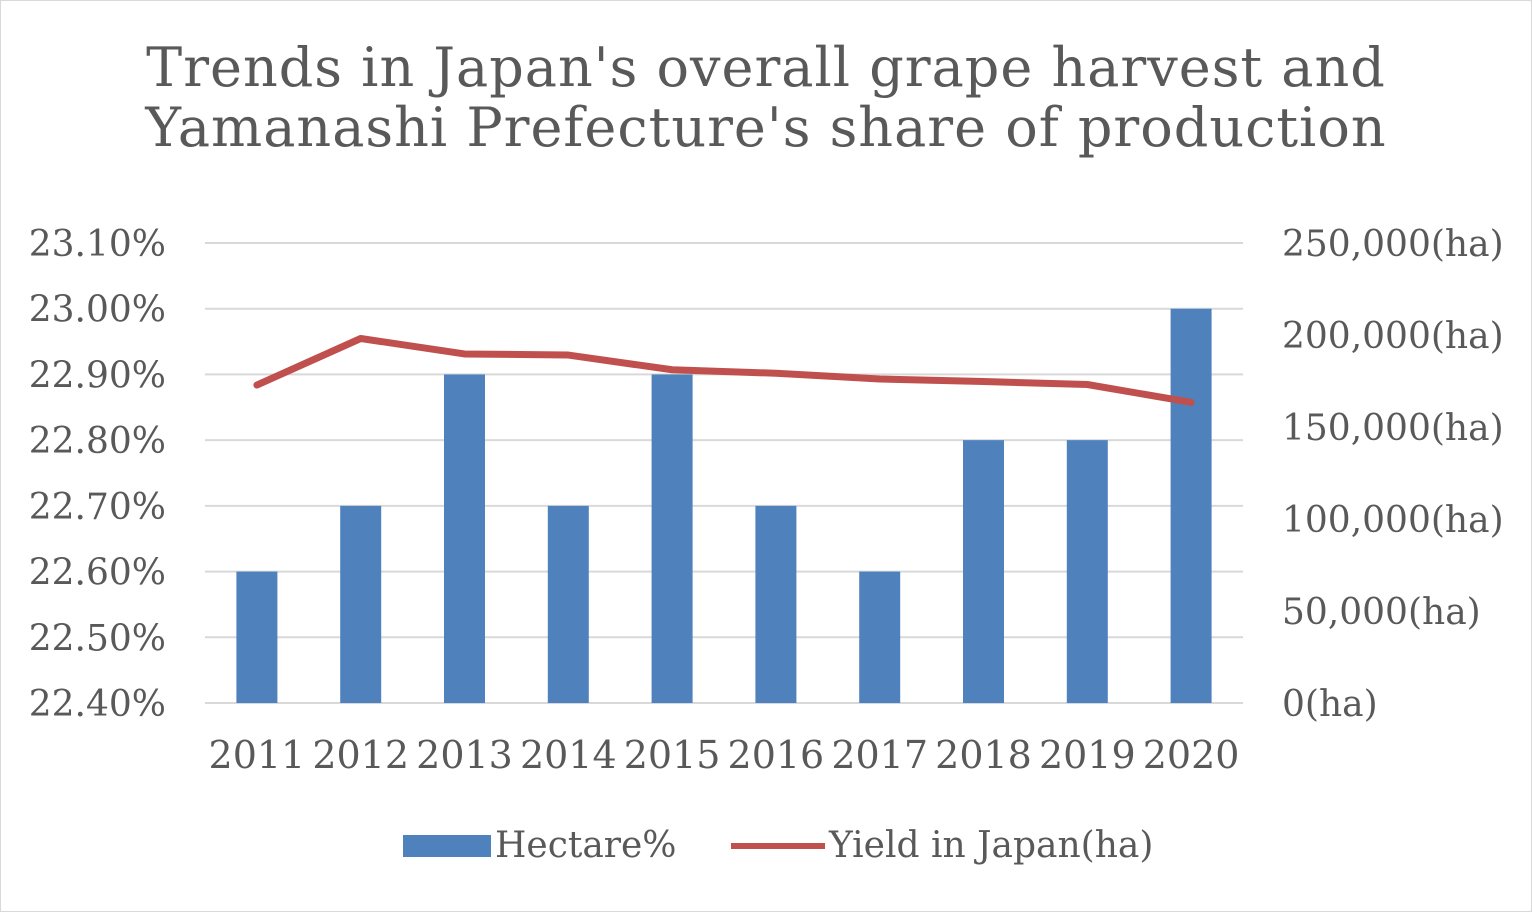 The width and height of the screenshot is (1532, 912). What do you see at coordinates (97, 704) in the screenshot?
I see `left-tick-label: 22.40%` at bounding box center [97, 704].